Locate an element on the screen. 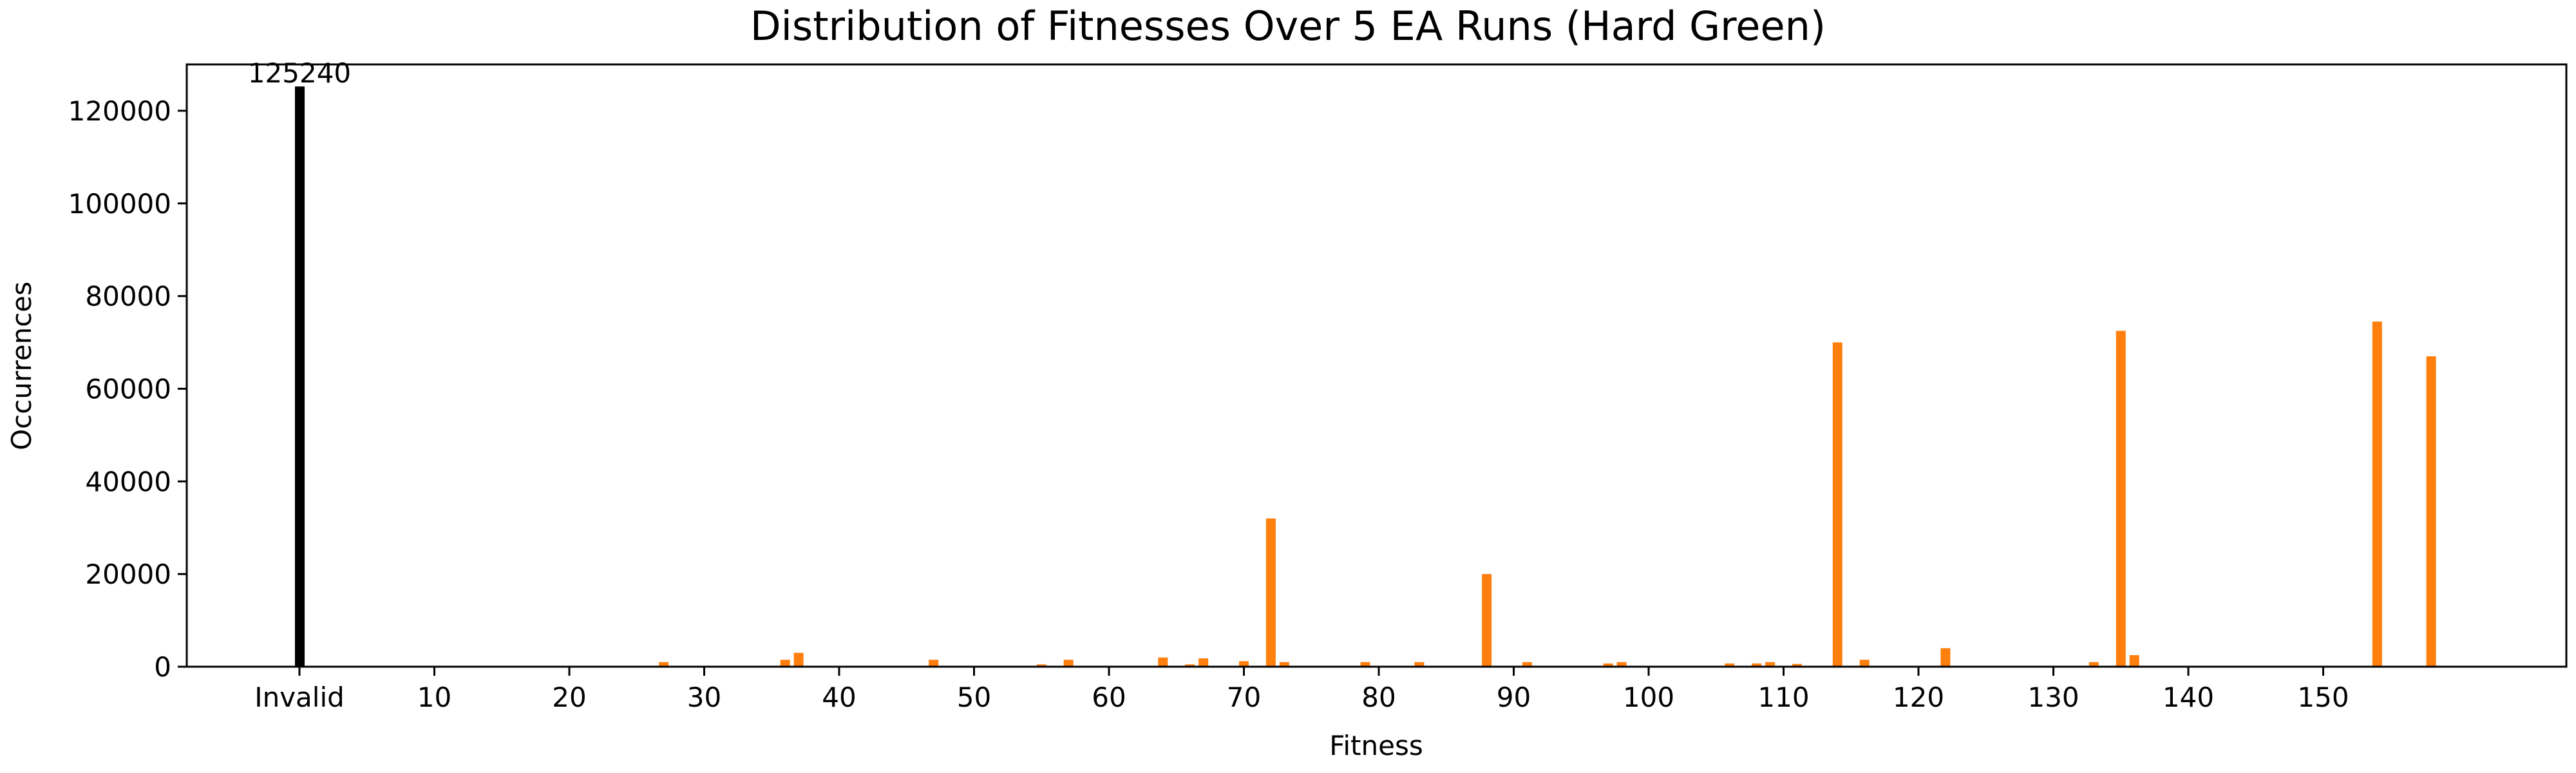  x-tick-label: 30 is located at coordinates (704, 697).